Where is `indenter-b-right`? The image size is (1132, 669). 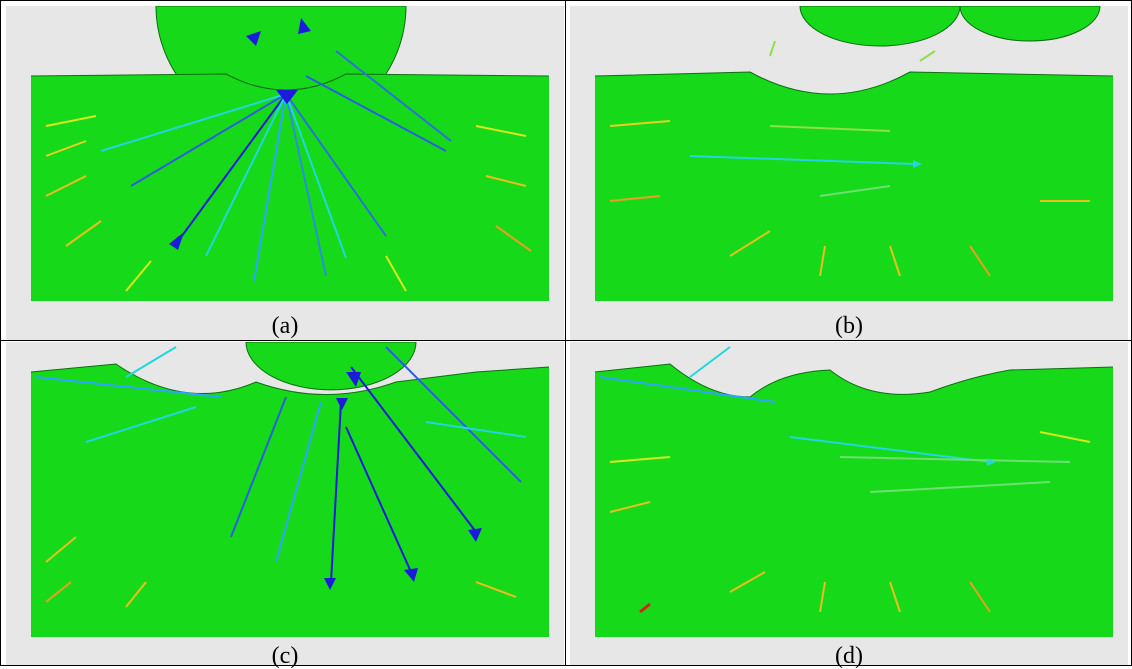
indenter-b-right is located at coordinates (1030, 24).